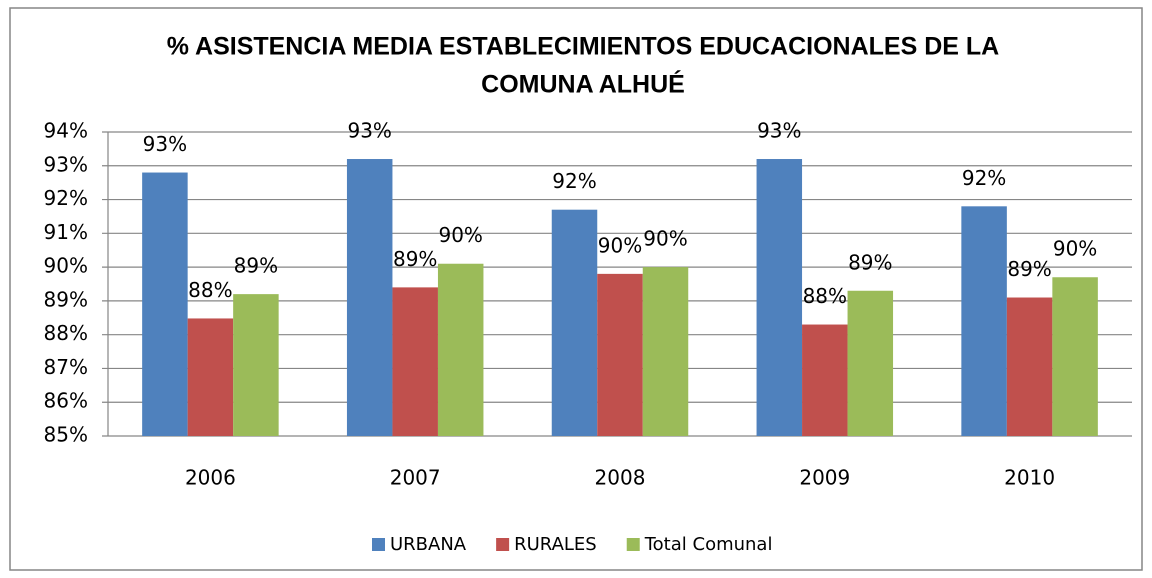  Describe the element at coordinates (66, 198) in the screenshot. I see `y-tick-label: 92%` at that location.